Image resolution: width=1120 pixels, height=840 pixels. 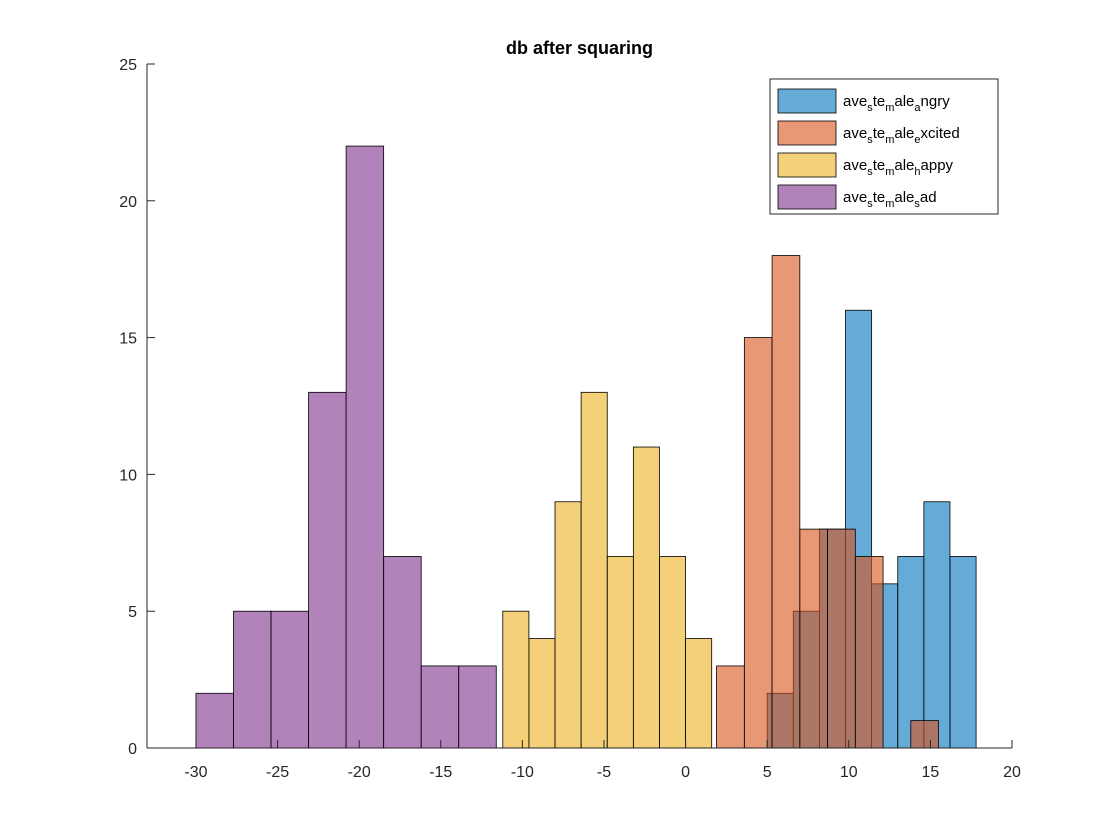 I want to click on legend-item-ave_ste_male_excited: avestemaleexcited, so click(x=868, y=133).